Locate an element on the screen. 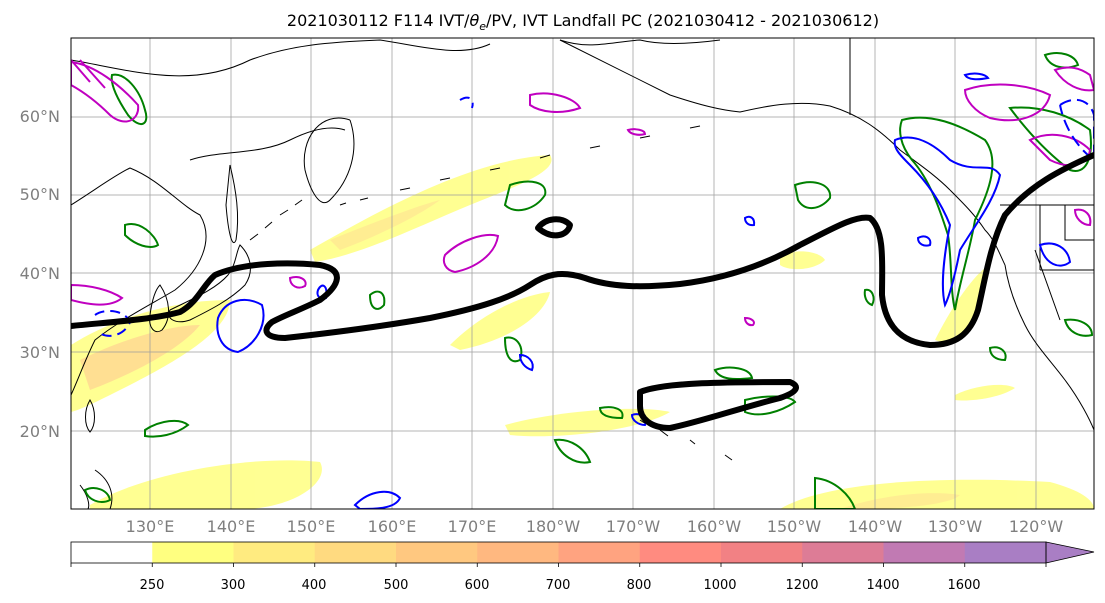 This screenshot has width=1105, height=603. colorbar-ticks is located at coordinates (558, 565).